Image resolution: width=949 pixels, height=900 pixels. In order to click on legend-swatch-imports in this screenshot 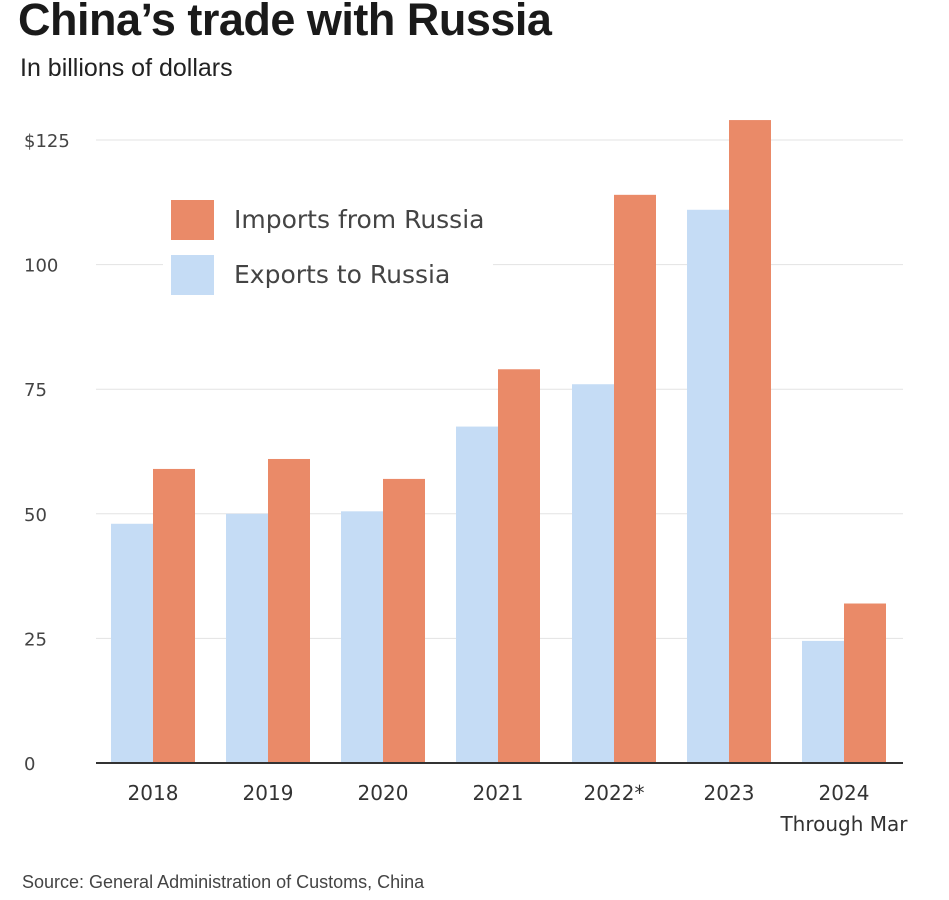, I will do `click(192, 220)`.